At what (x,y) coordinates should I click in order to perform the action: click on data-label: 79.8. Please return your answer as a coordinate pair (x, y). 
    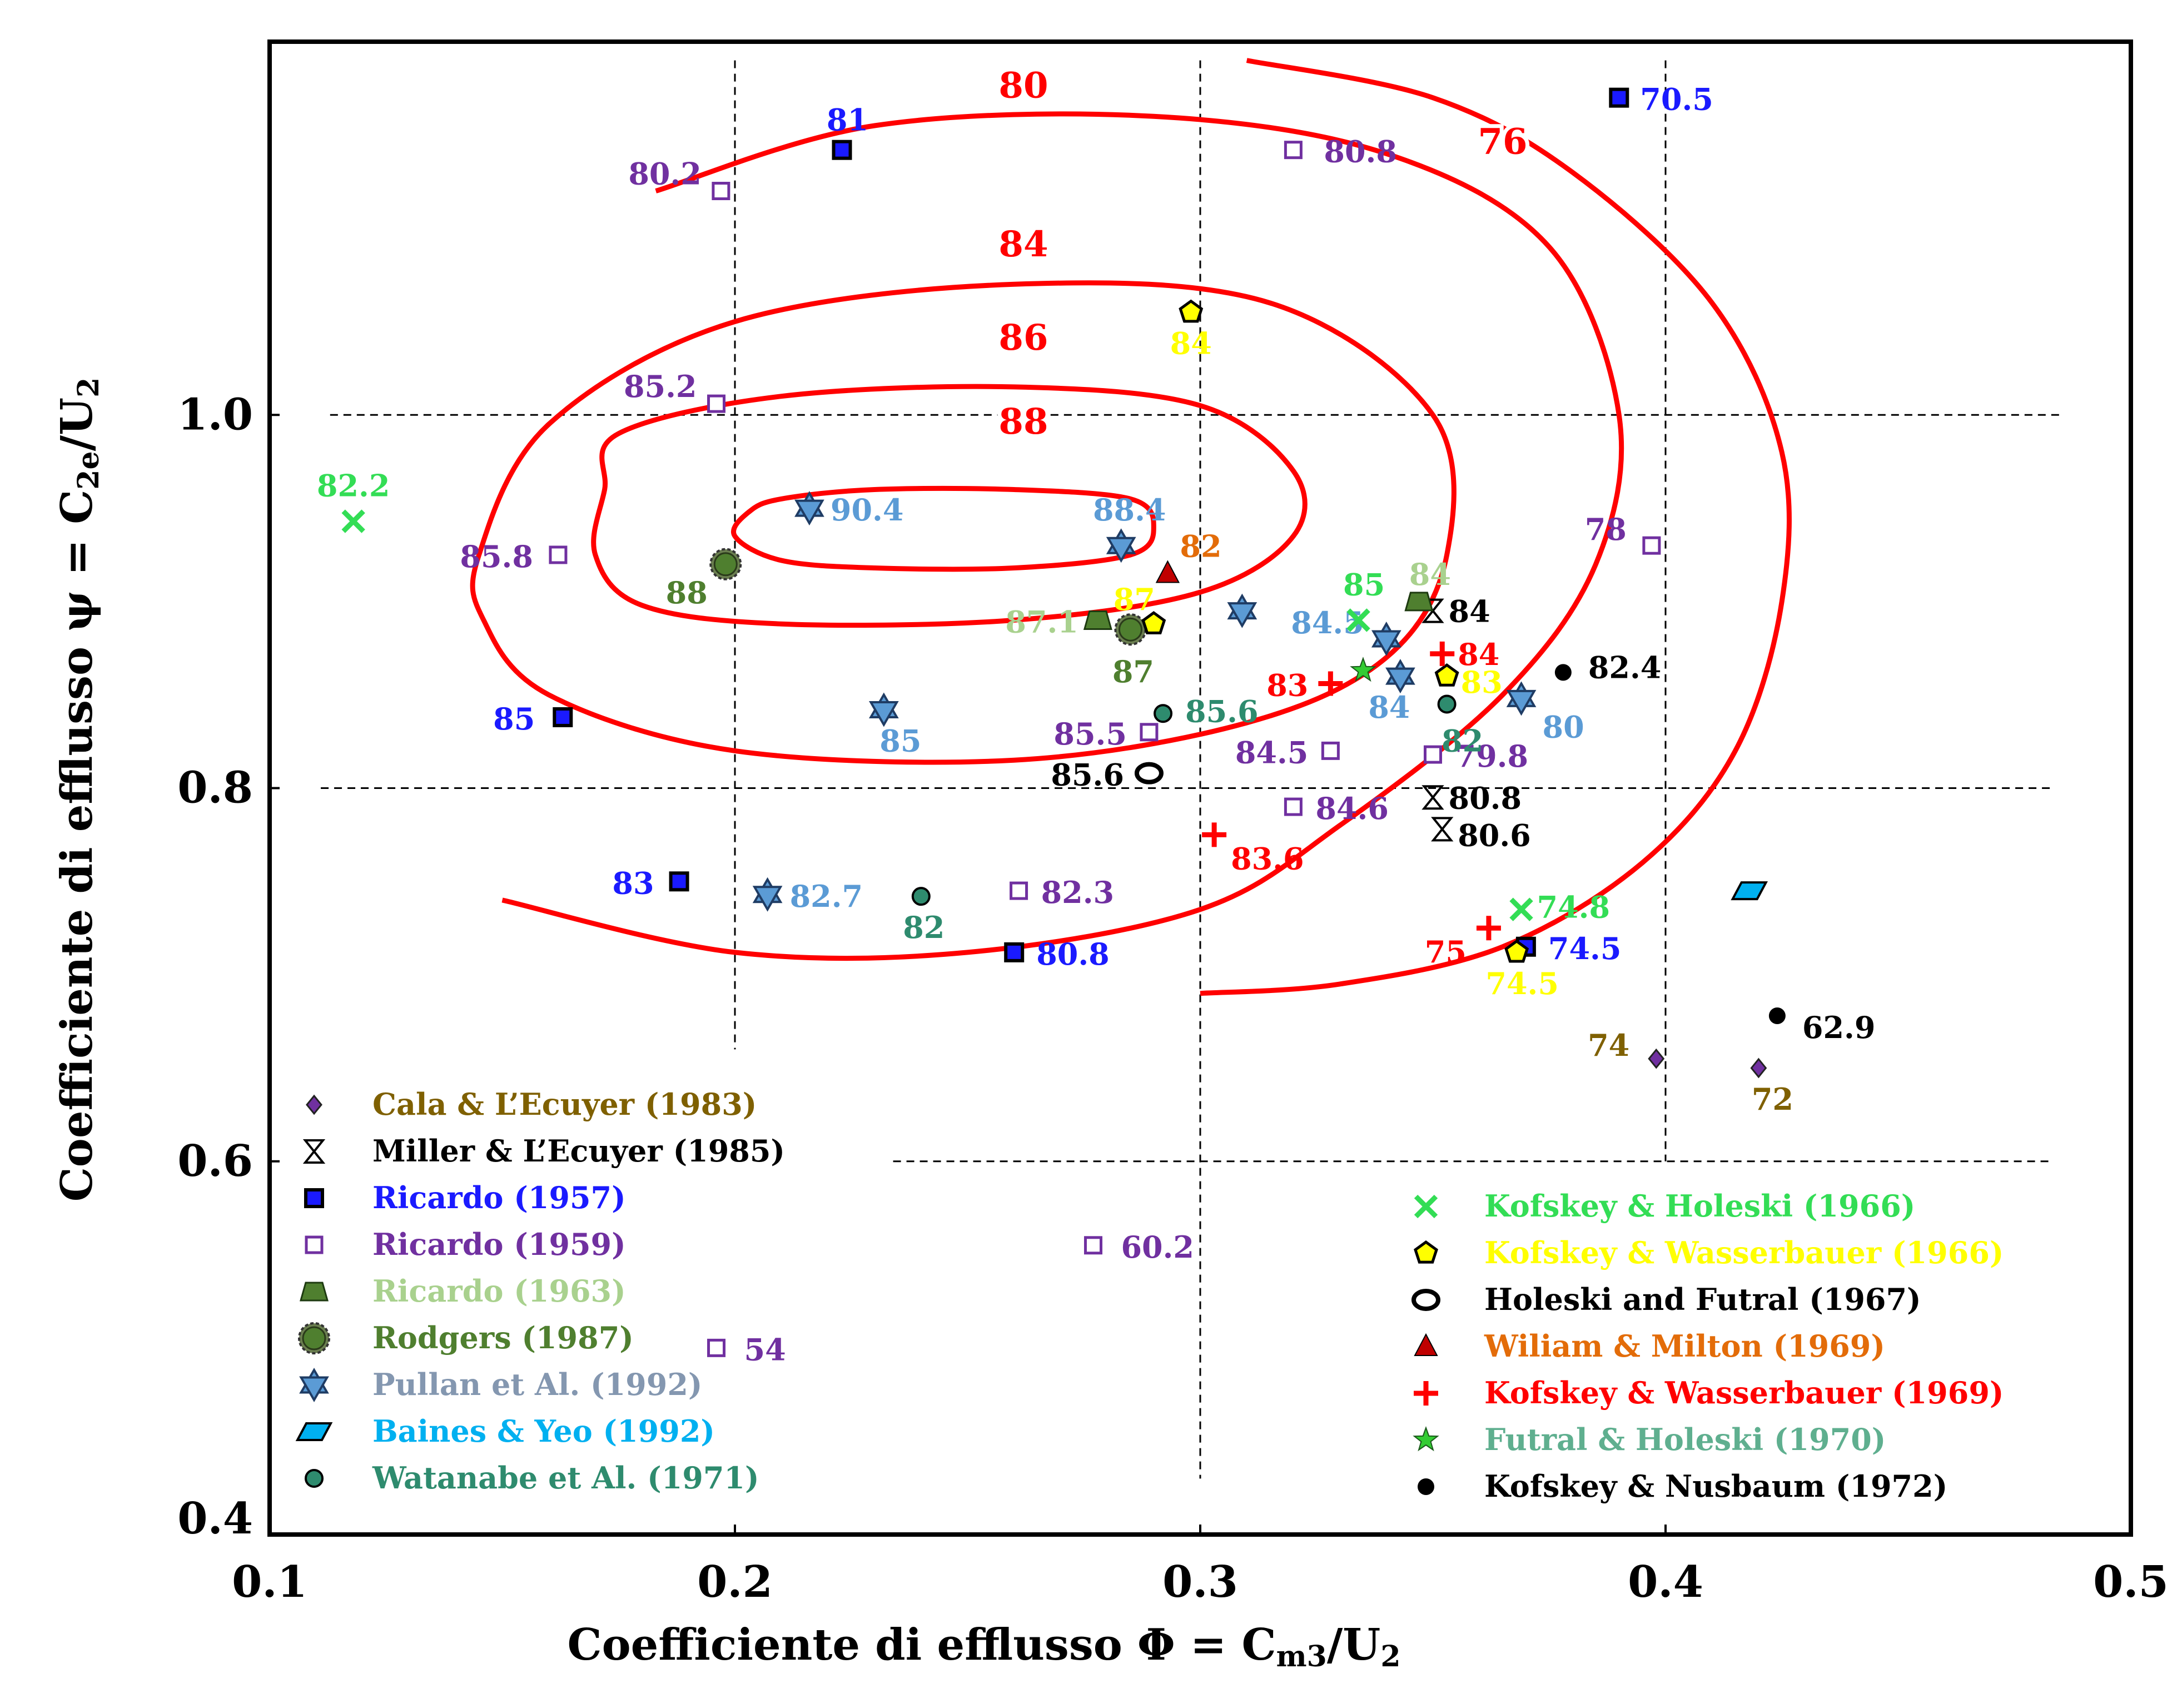
    Looking at the image, I should click on (1492, 756).